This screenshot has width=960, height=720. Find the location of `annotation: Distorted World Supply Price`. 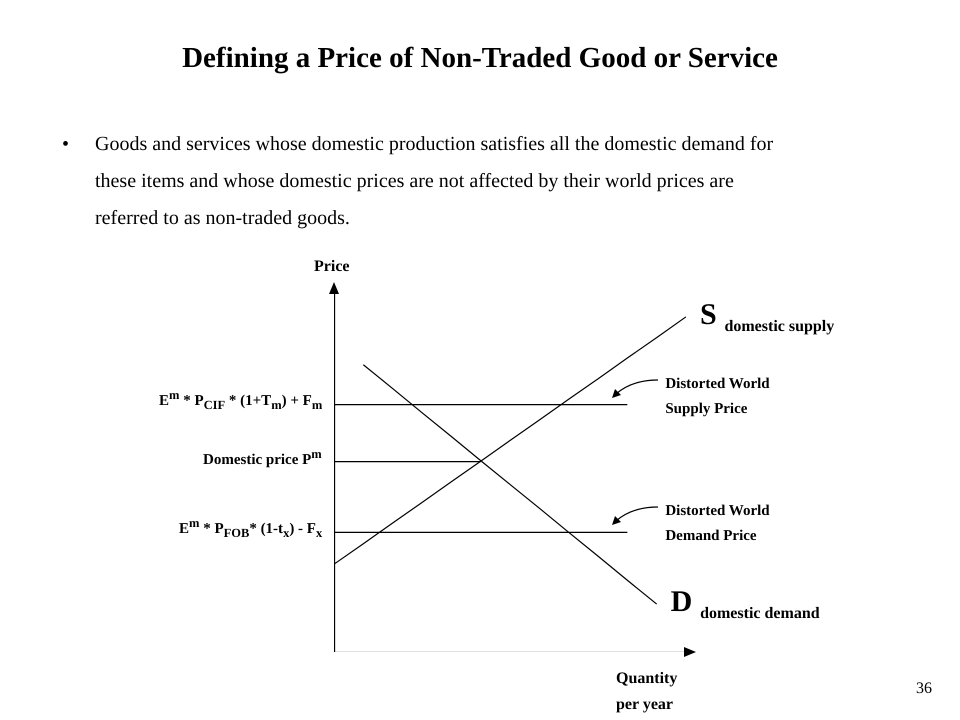

annotation: Distorted World Supply Price is located at coordinates (718, 396).